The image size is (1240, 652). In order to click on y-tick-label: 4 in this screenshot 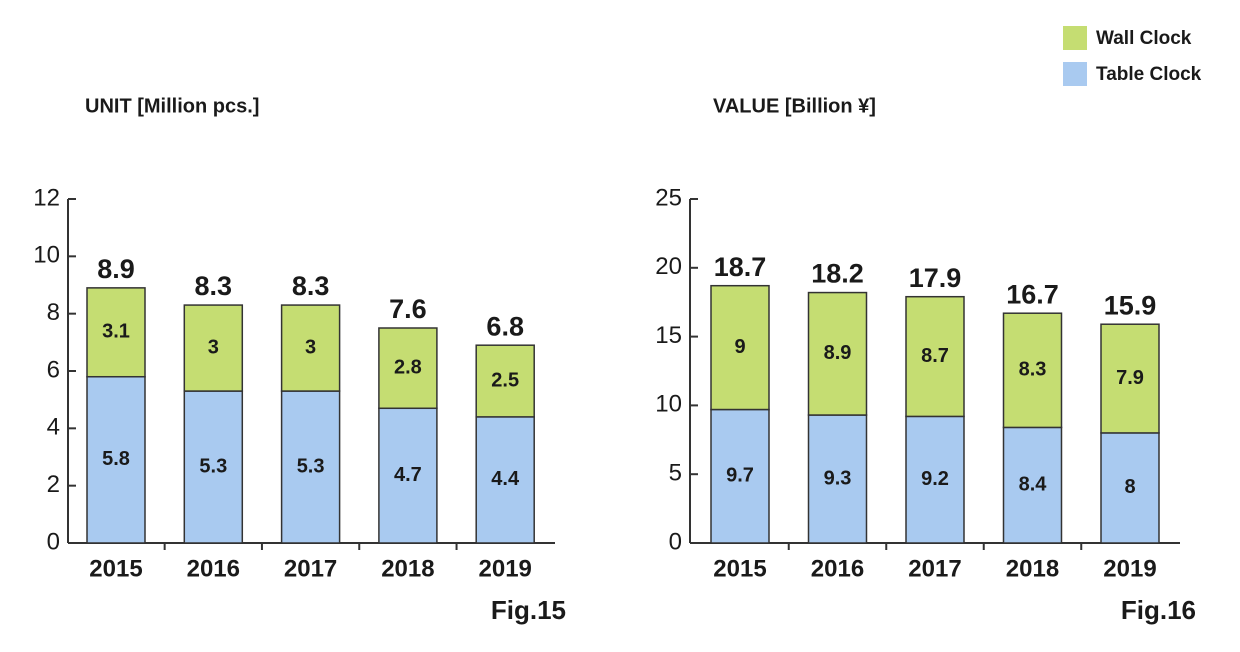, I will do `click(53, 427)`.